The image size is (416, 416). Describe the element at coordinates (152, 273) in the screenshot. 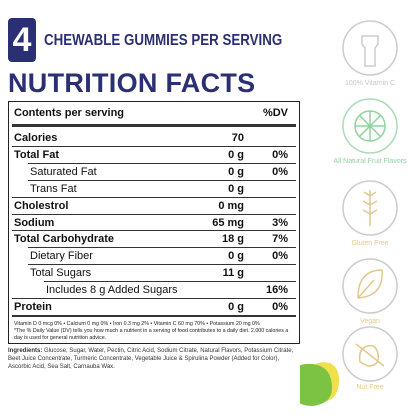

I see `facts-row: Total Sugars 11 g` at that location.